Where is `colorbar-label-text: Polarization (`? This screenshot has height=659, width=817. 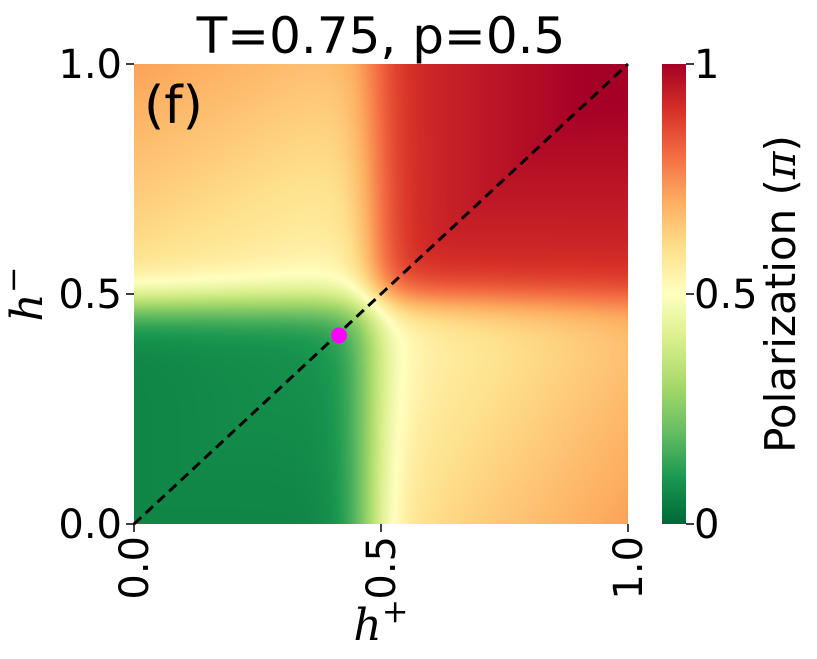 colorbar-label-text: Polarization ( is located at coordinates (780, 316).